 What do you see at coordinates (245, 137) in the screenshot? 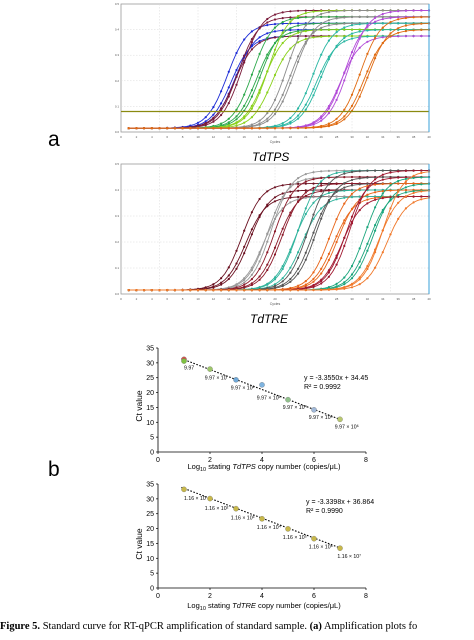
I see `x-tick-label: 16` at bounding box center [245, 137].